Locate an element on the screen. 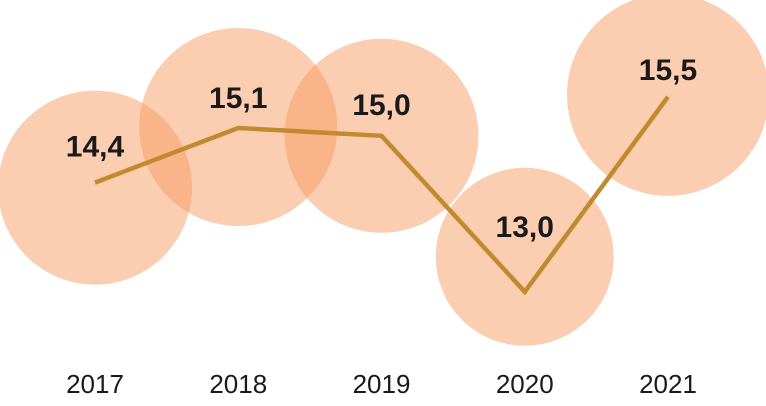 The image size is (766, 406). x-axis-label: 2021 is located at coordinates (668, 384).